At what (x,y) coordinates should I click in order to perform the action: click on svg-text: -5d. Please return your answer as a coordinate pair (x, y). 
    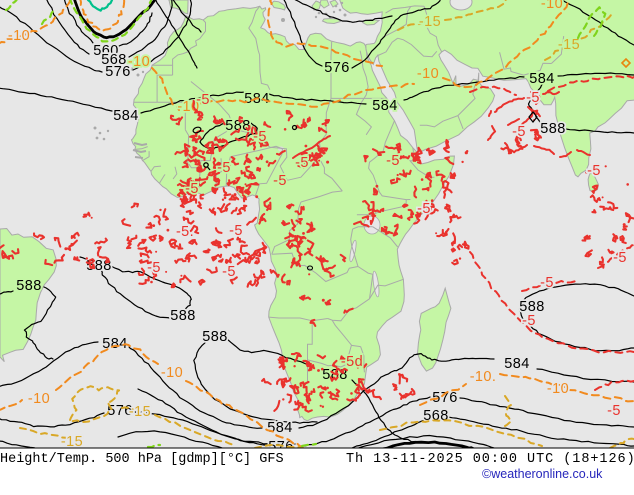
    Looking at the image, I should click on (352, 362).